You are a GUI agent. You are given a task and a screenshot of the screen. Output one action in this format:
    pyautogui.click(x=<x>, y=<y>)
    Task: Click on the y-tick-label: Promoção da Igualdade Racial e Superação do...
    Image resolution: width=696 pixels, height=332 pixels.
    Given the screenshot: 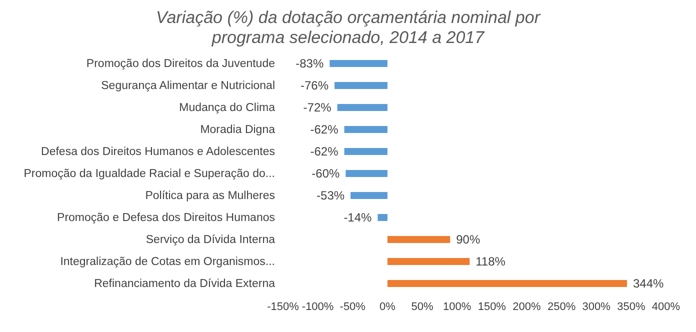 What is the action you would take?
    pyautogui.click(x=149, y=174)
    